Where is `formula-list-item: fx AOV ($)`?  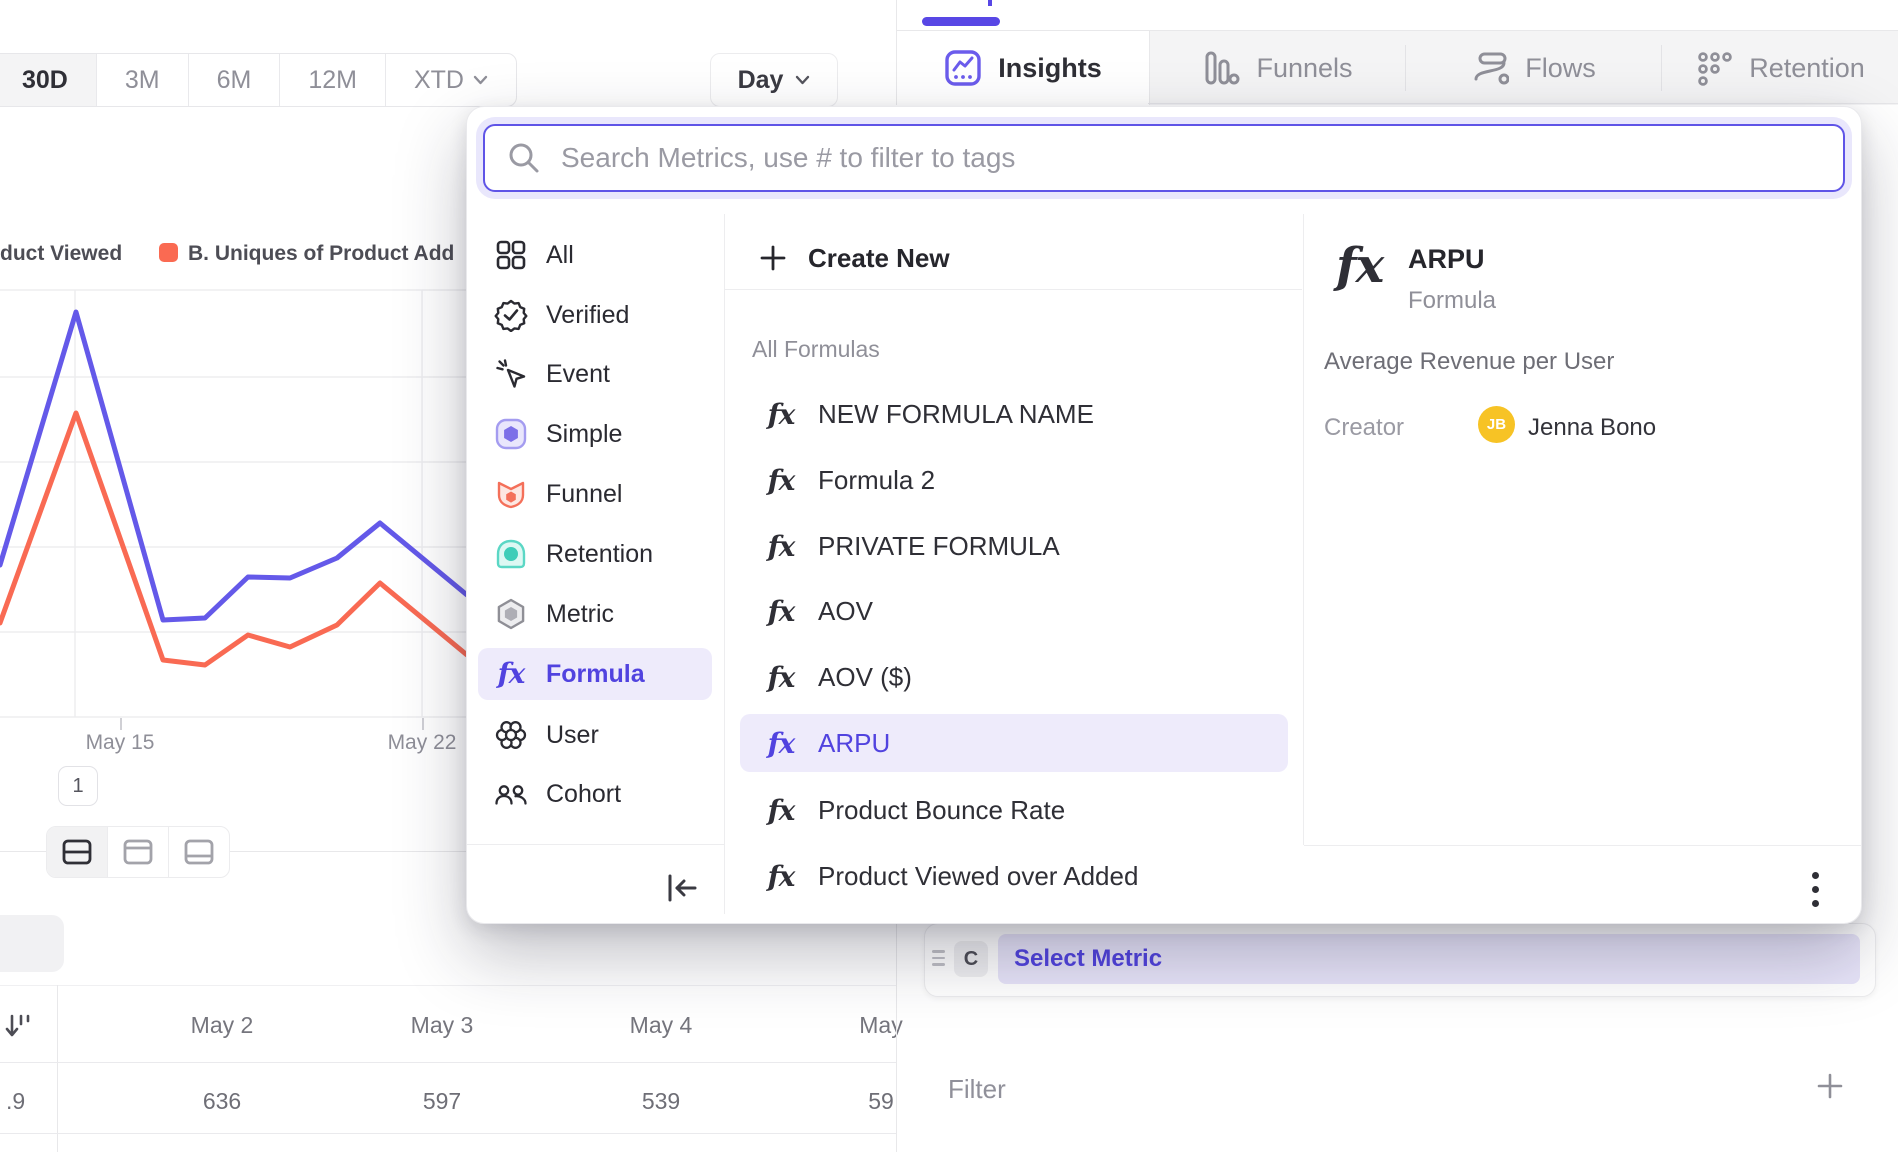
formula-list-item: fx AOV ($) is located at coordinates (1014, 677).